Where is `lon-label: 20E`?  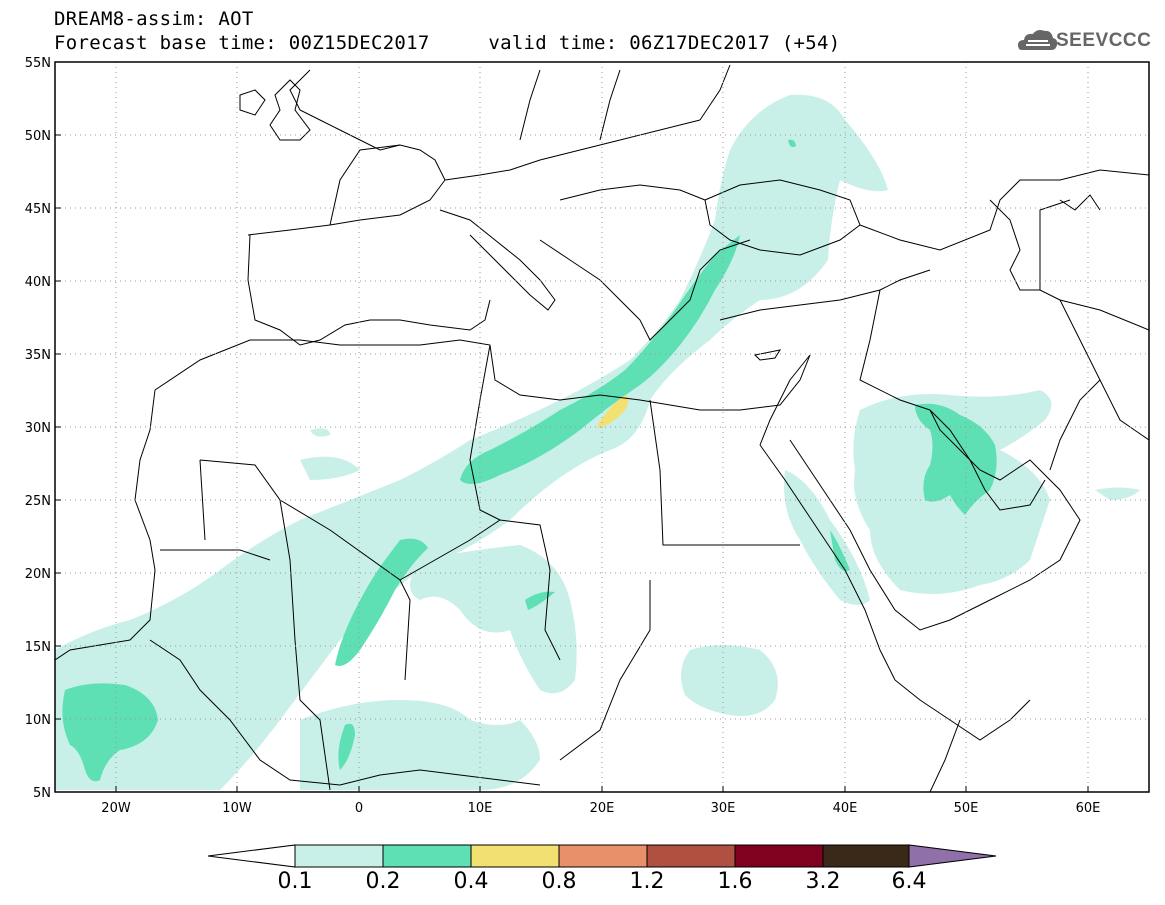
lon-label: 20E is located at coordinates (602, 808).